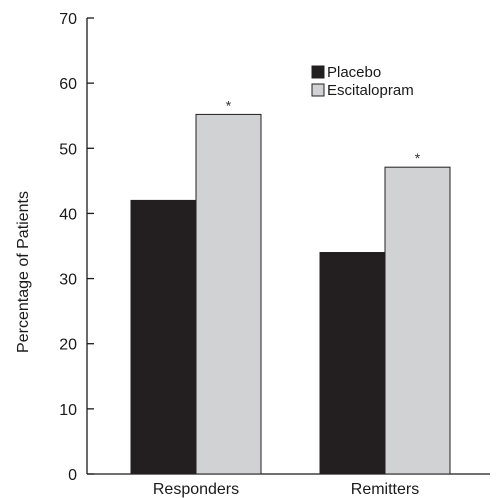  What do you see at coordinates (385, 489) in the screenshot?
I see `x-tick-label: Remitters` at bounding box center [385, 489].